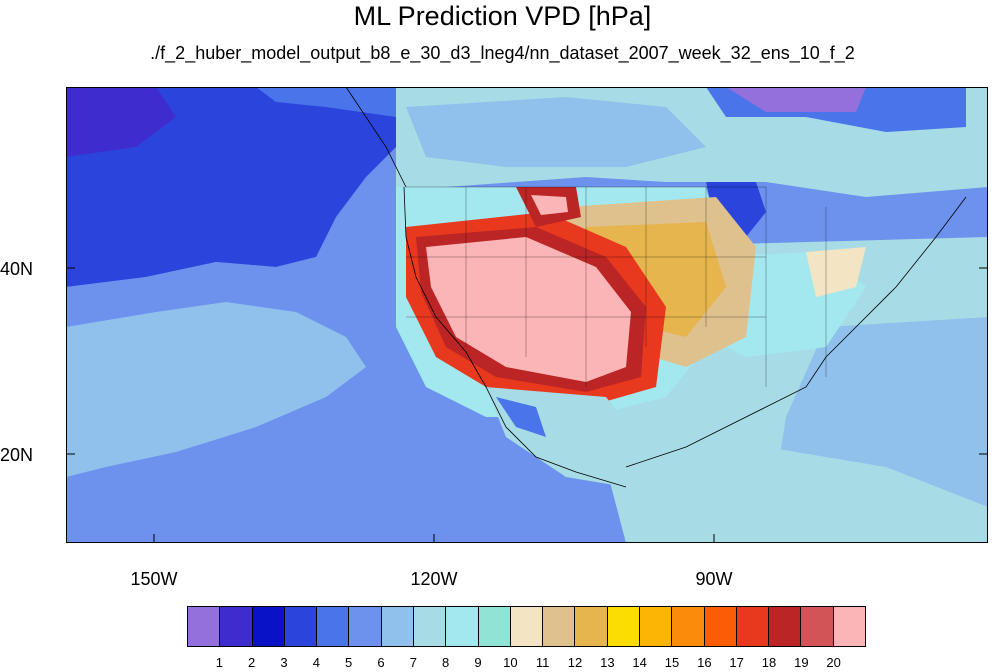 The width and height of the screenshot is (1005, 672). I want to click on colorbar-tick-label: 8, so click(446, 662).